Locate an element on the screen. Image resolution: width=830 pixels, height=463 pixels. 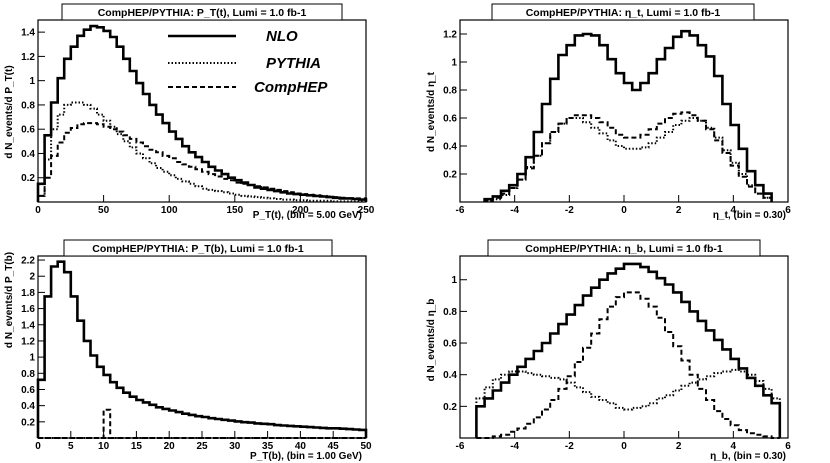
chart-title: CompHEP/PYTHIA: P_T(t), Lumi = 1.0 fb-1 is located at coordinates (202, 13).